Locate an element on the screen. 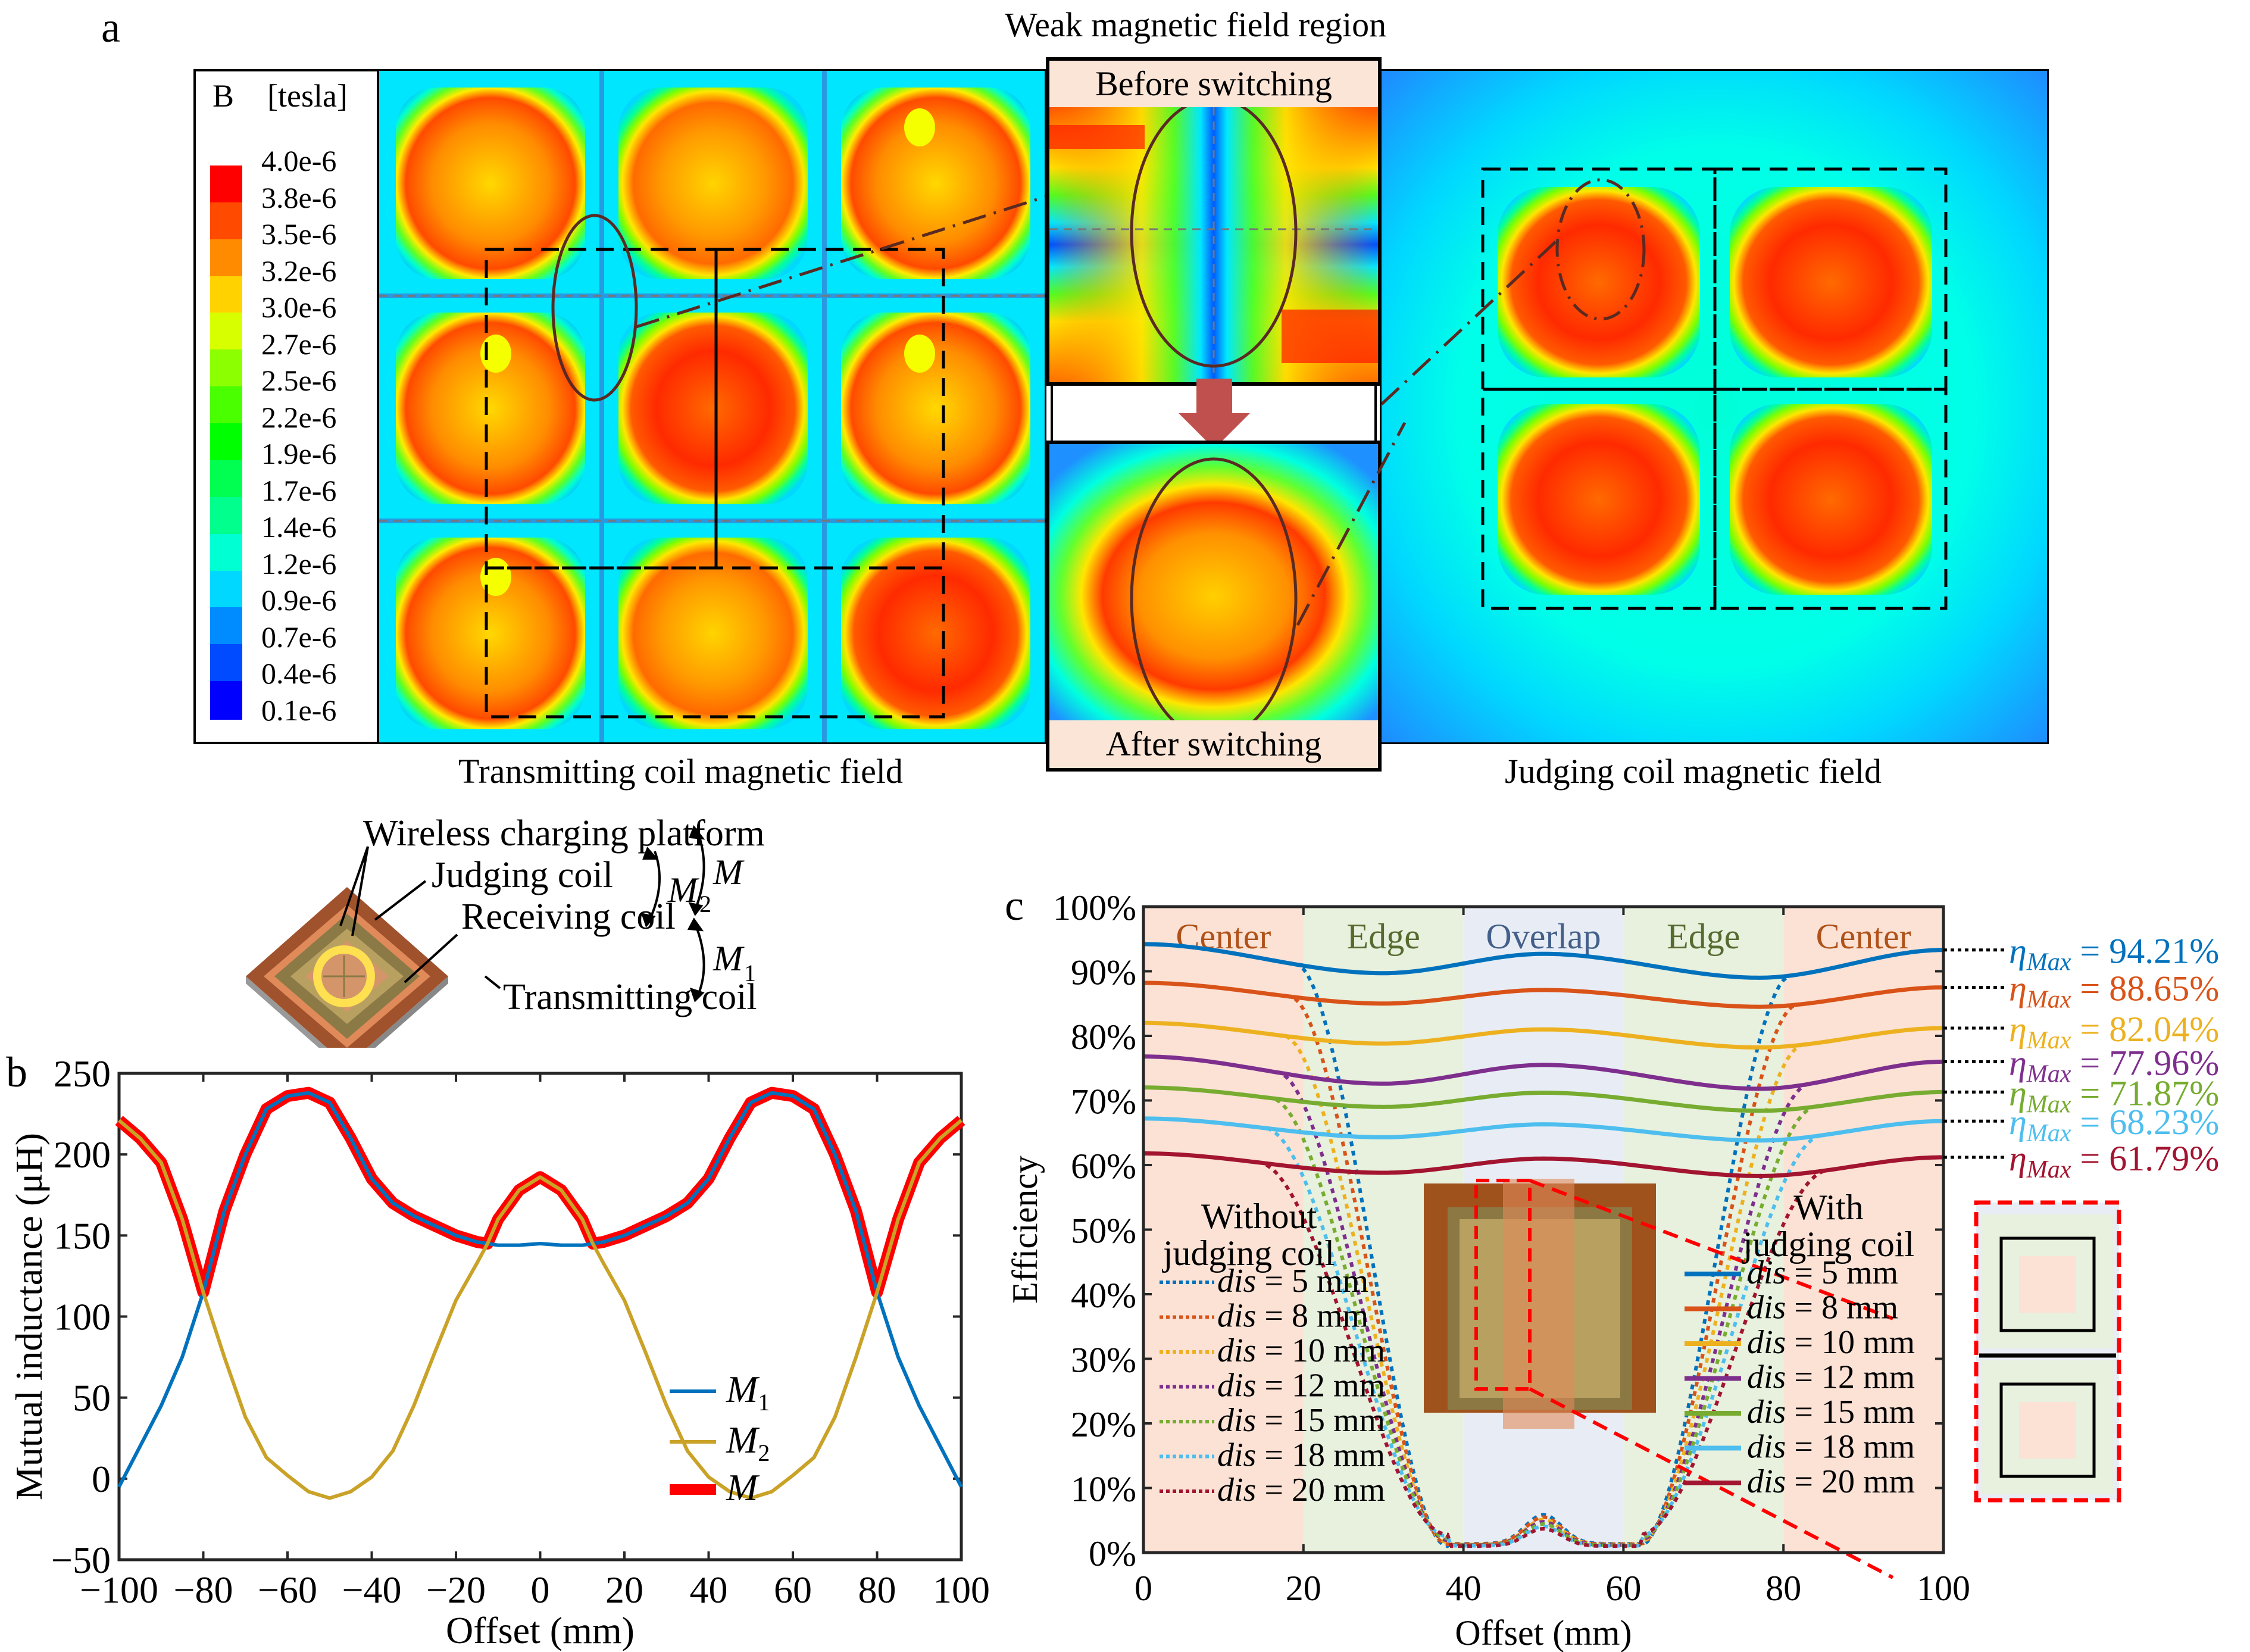  y-tick-label: 60% is located at coordinates (1103, 1166).